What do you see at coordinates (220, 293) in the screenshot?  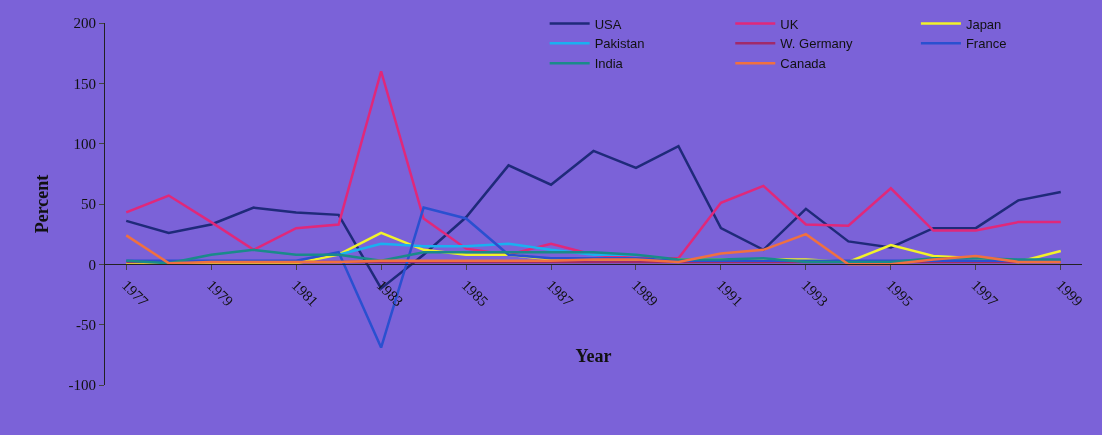 I see `x-tick-label: 1979` at bounding box center [220, 293].